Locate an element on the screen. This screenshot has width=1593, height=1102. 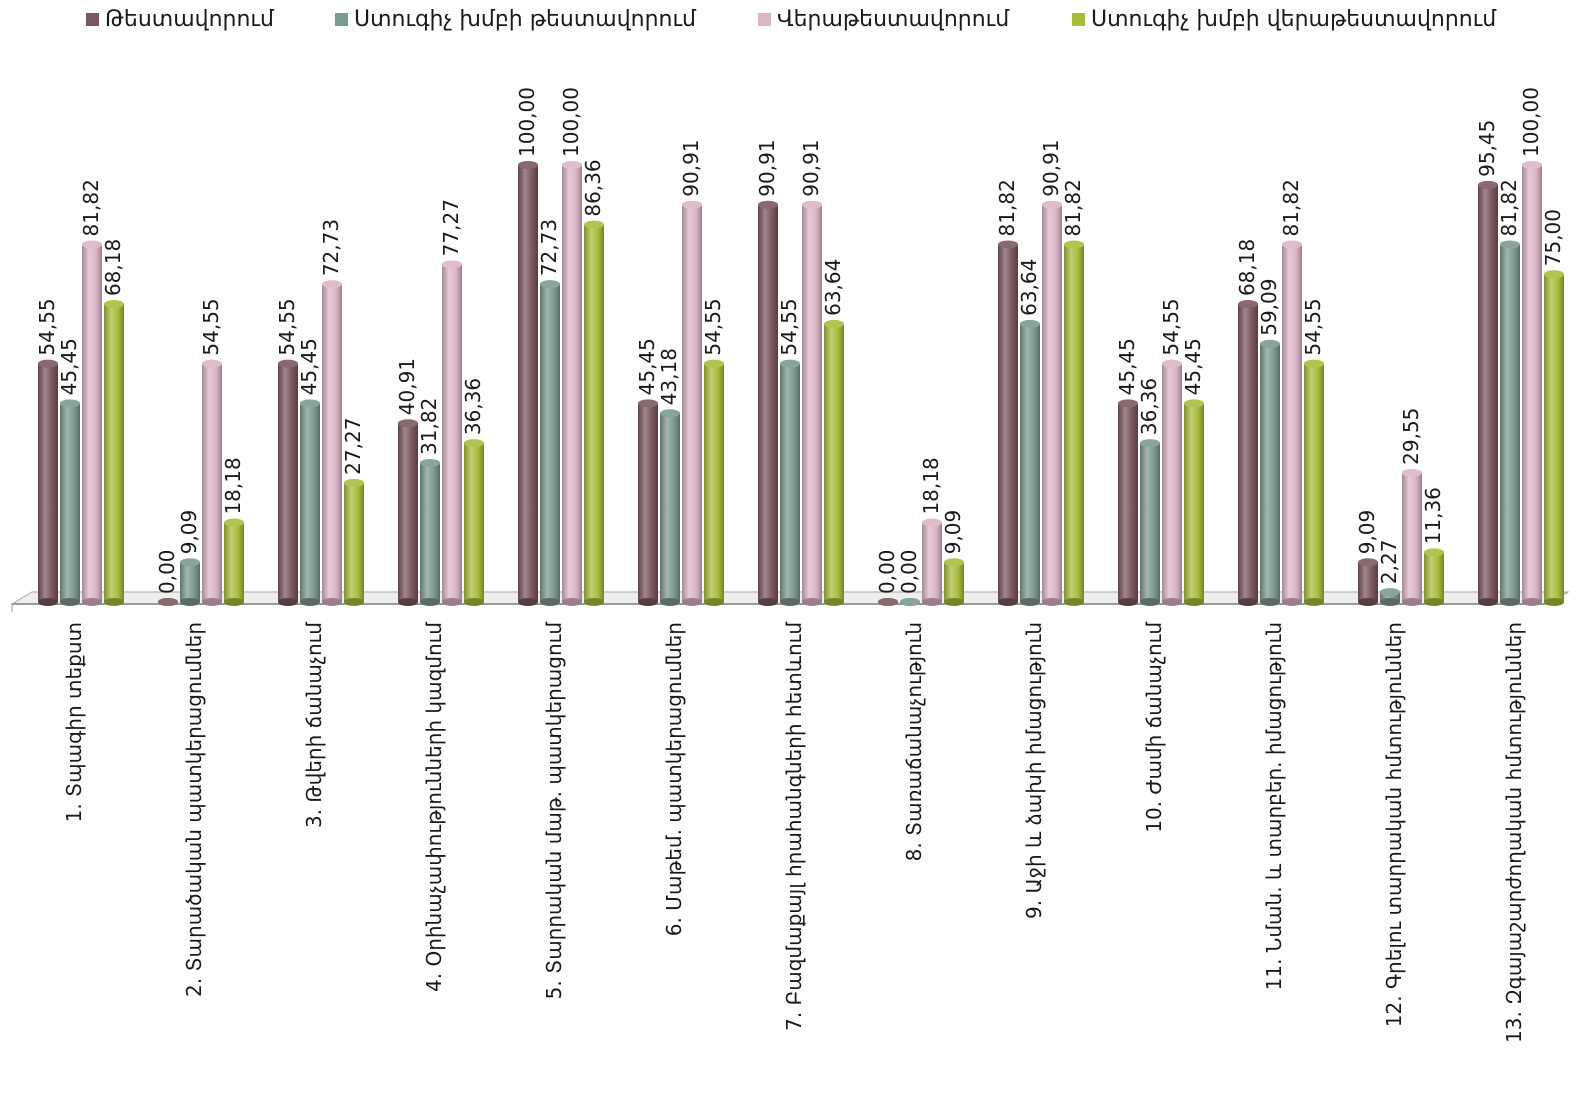
data-label: 18,18 is located at coordinates (931, 485).